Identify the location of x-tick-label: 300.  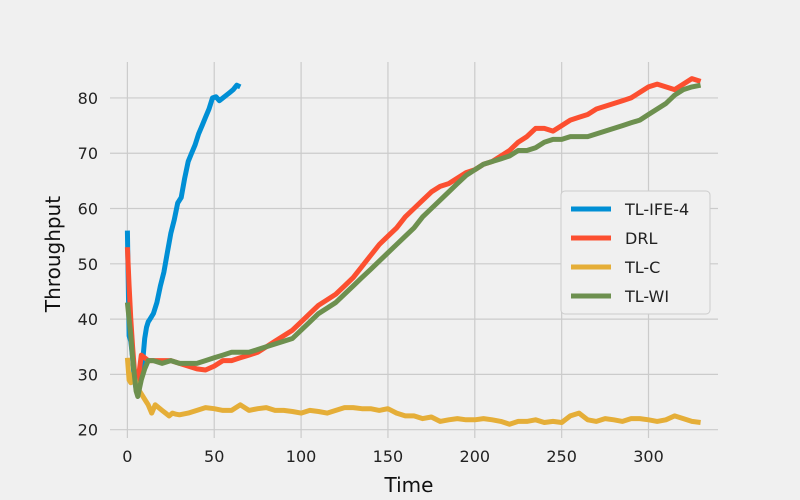
(648, 456).